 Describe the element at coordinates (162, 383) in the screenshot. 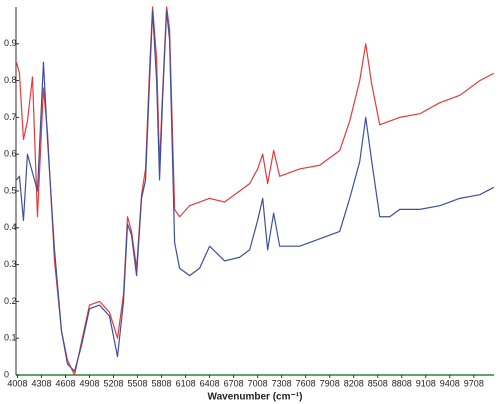

I see `x-tick-label: 5808` at that location.